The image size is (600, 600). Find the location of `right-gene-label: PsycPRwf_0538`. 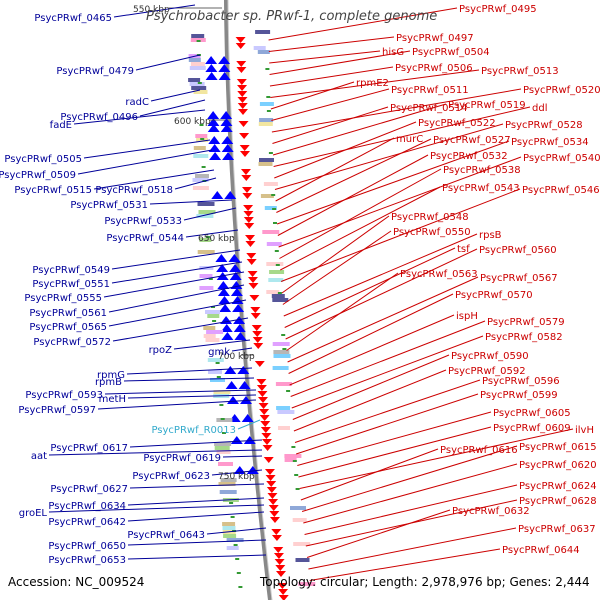

right-gene-label: PsycPRwf_0538 is located at coordinates (482, 170).